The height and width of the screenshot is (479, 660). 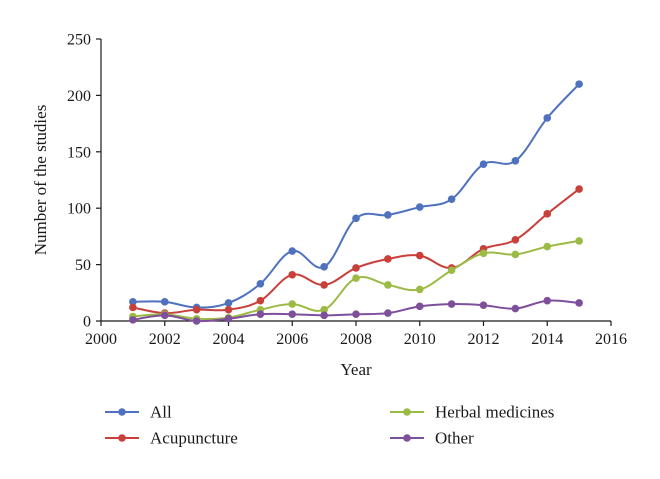 What do you see at coordinates (79, 96) in the screenshot?
I see `y-tick-label: 200` at bounding box center [79, 96].